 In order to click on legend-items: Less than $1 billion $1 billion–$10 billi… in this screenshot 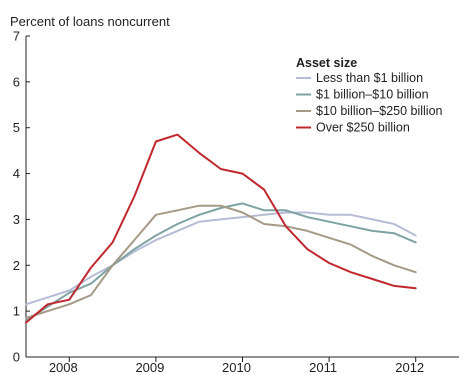, I will do `click(369, 103)`.